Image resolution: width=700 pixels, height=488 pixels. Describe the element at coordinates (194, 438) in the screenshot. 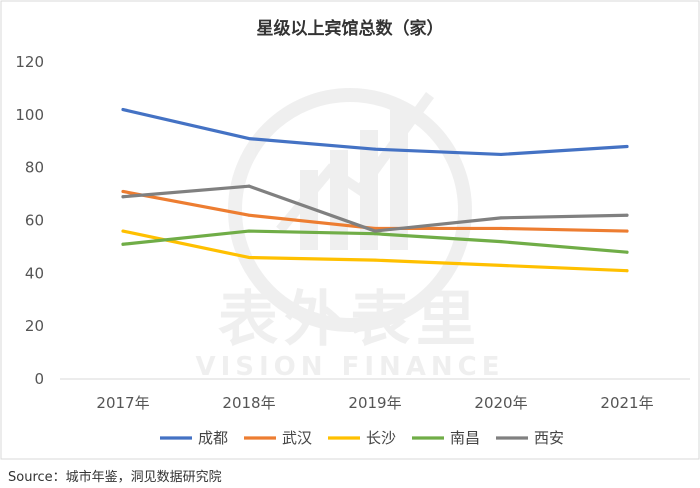

I see `legend-item: 成都` at that location.